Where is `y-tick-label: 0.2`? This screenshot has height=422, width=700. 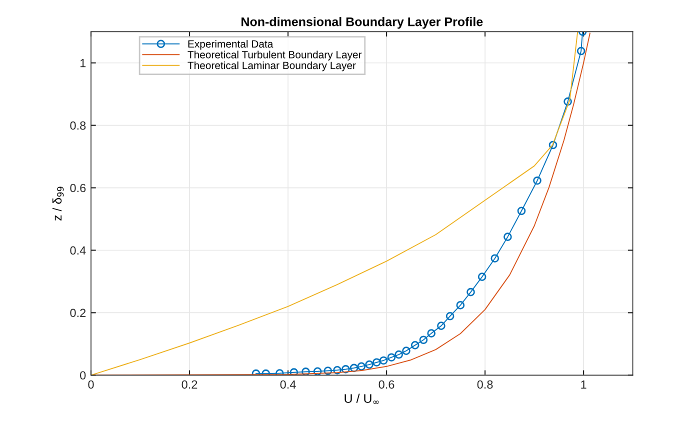
y-tick-label: 0.2 is located at coordinates (78, 313).